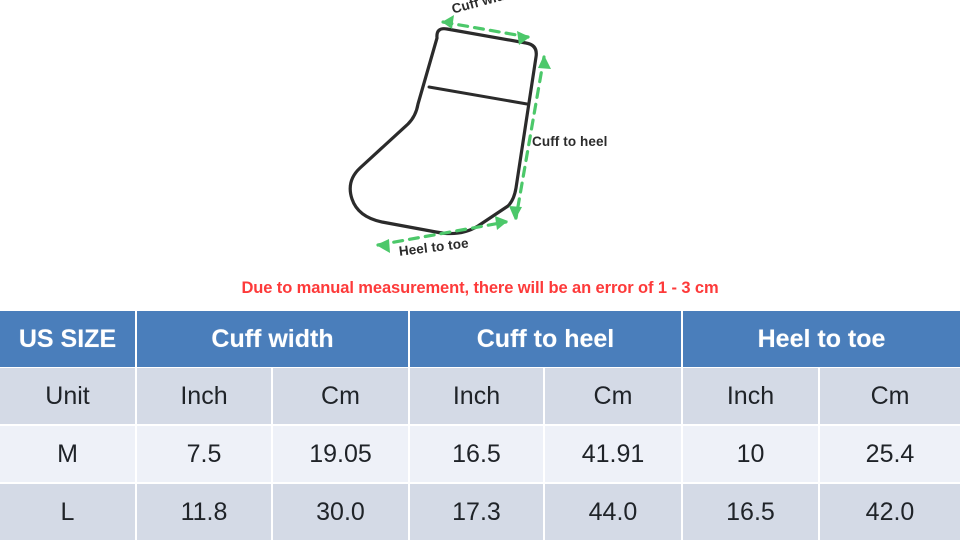 This screenshot has height=541, width=960. What do you see at coordinates (570, 141) in the screenshot?
I see `diagram-label-cuff-to-heel: Cuff to heel` at bounding box center [570, 141].